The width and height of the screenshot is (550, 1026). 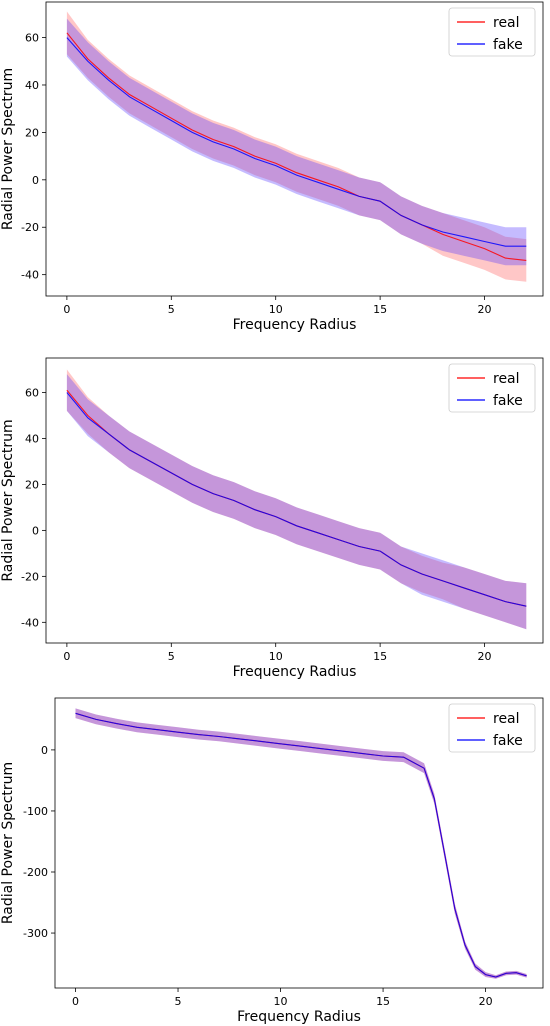 What do you see at coordinates (35, 872) in the screenshot?
I see `y-tick-label: -200` at bounding box center [35, 872].